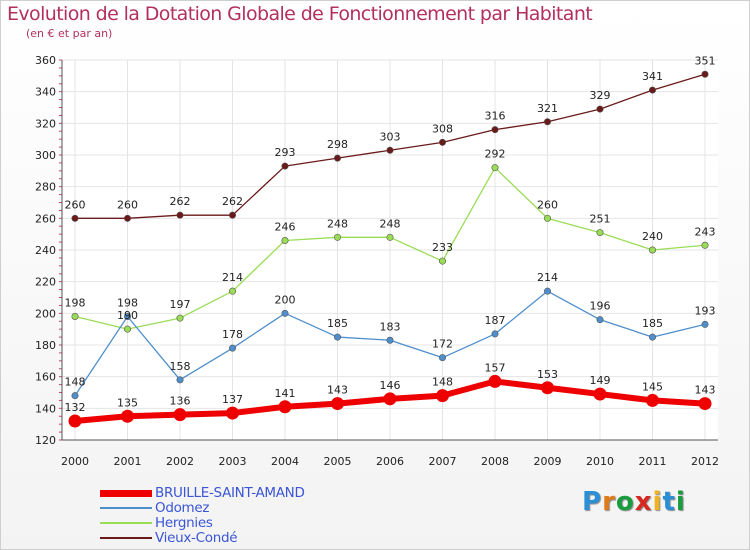  Describe the element at coordinates (600, 380) in the screenshot. I see `data-label: 149` at that location.